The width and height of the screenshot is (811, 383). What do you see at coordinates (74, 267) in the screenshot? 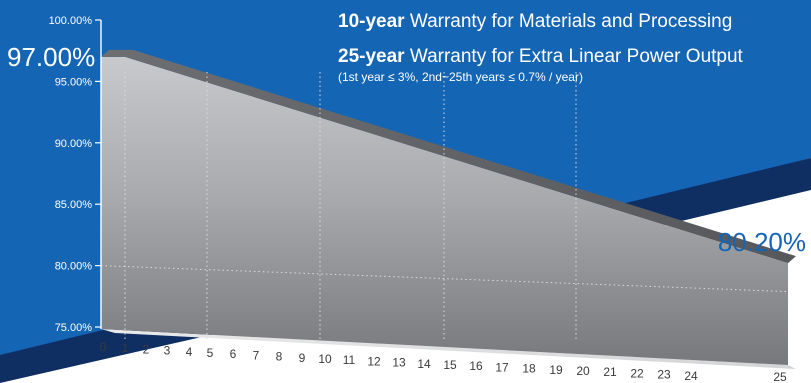
I see `y-tick-label: 80.00%` at bounding box center [74, 267].